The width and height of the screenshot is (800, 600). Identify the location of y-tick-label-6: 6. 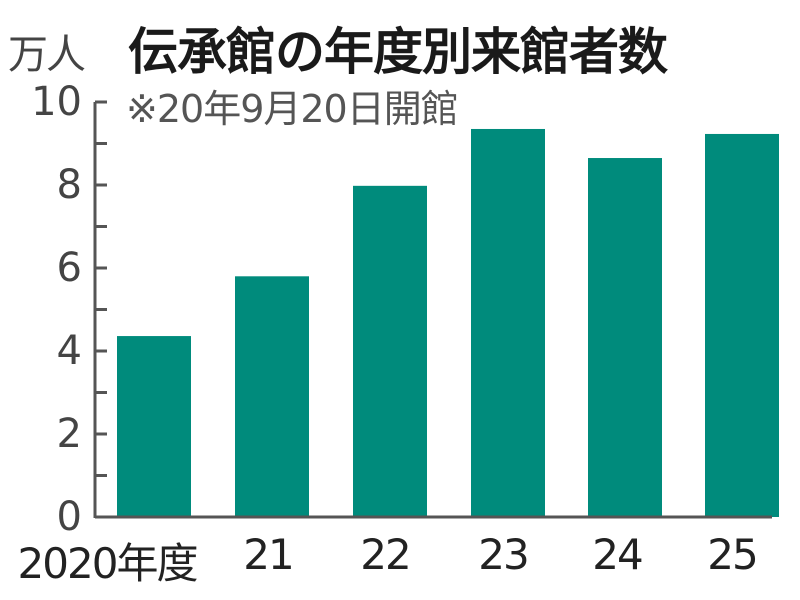
(69, 268).